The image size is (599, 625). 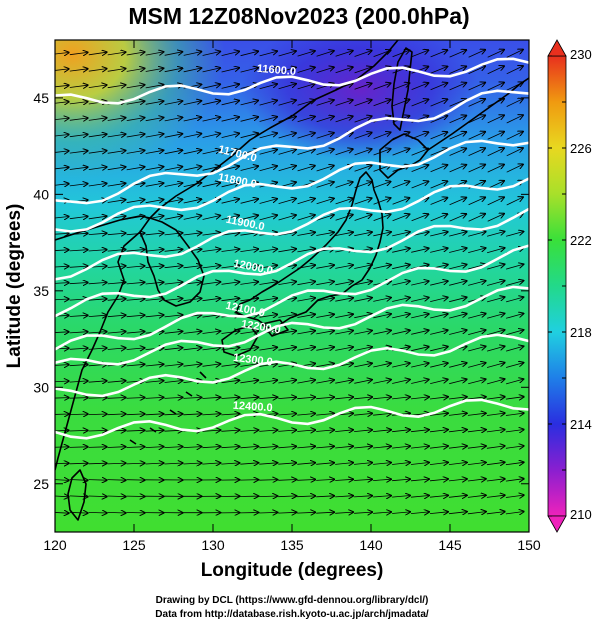 I want to click on y-tick-label: 45, so click(x=41, y=98).